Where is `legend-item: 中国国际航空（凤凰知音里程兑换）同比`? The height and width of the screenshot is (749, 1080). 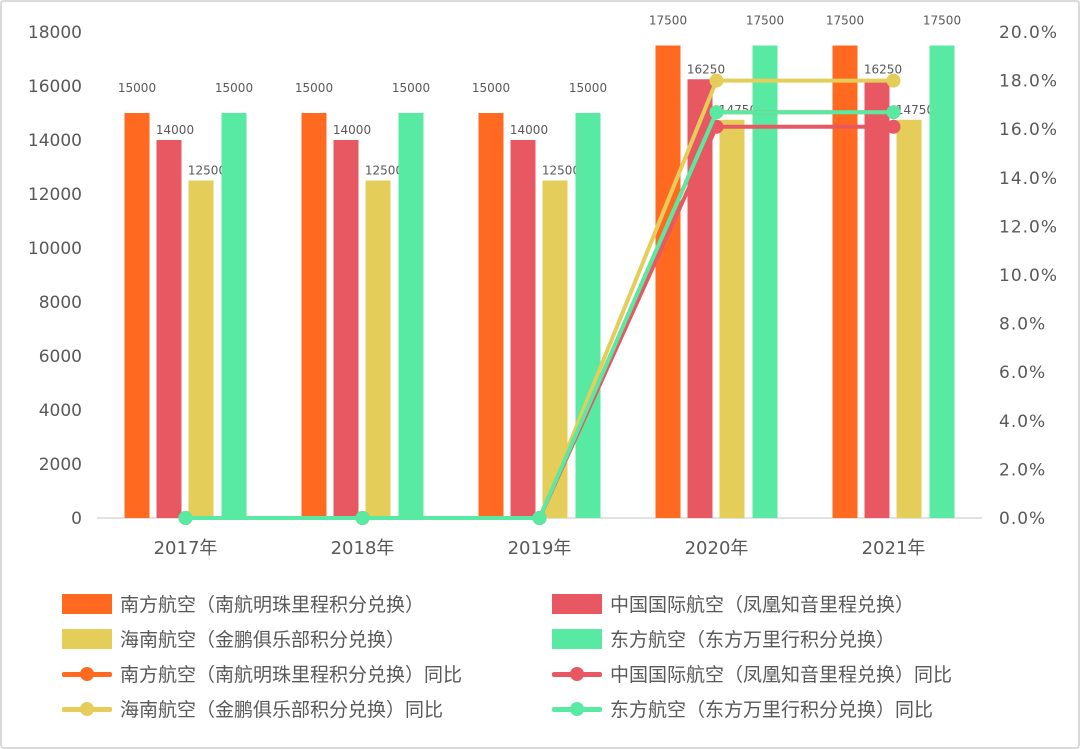
legend-item: 中国国际航空（凤凰知音里程兑换）同比 is located at coordinates (752, 673).